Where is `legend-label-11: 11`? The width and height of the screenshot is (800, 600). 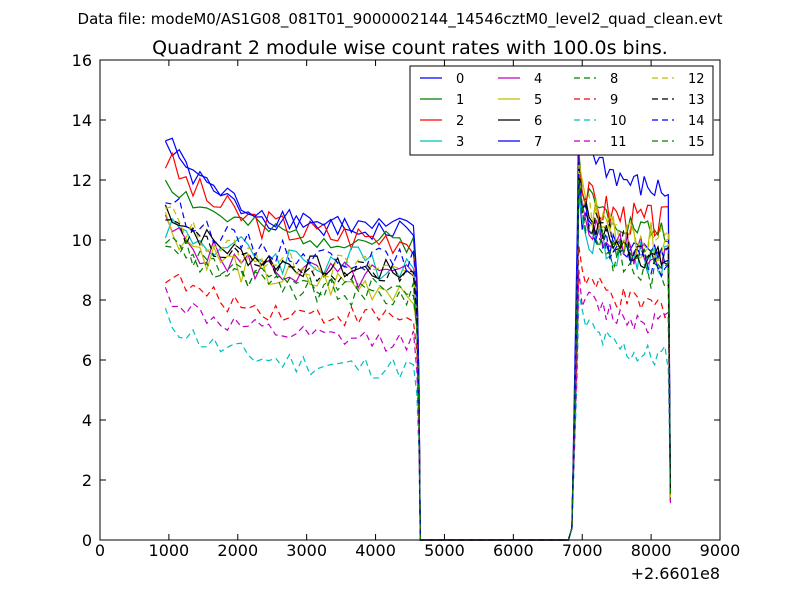
legend-label-11: 11 is located at coordinates (618, 142).